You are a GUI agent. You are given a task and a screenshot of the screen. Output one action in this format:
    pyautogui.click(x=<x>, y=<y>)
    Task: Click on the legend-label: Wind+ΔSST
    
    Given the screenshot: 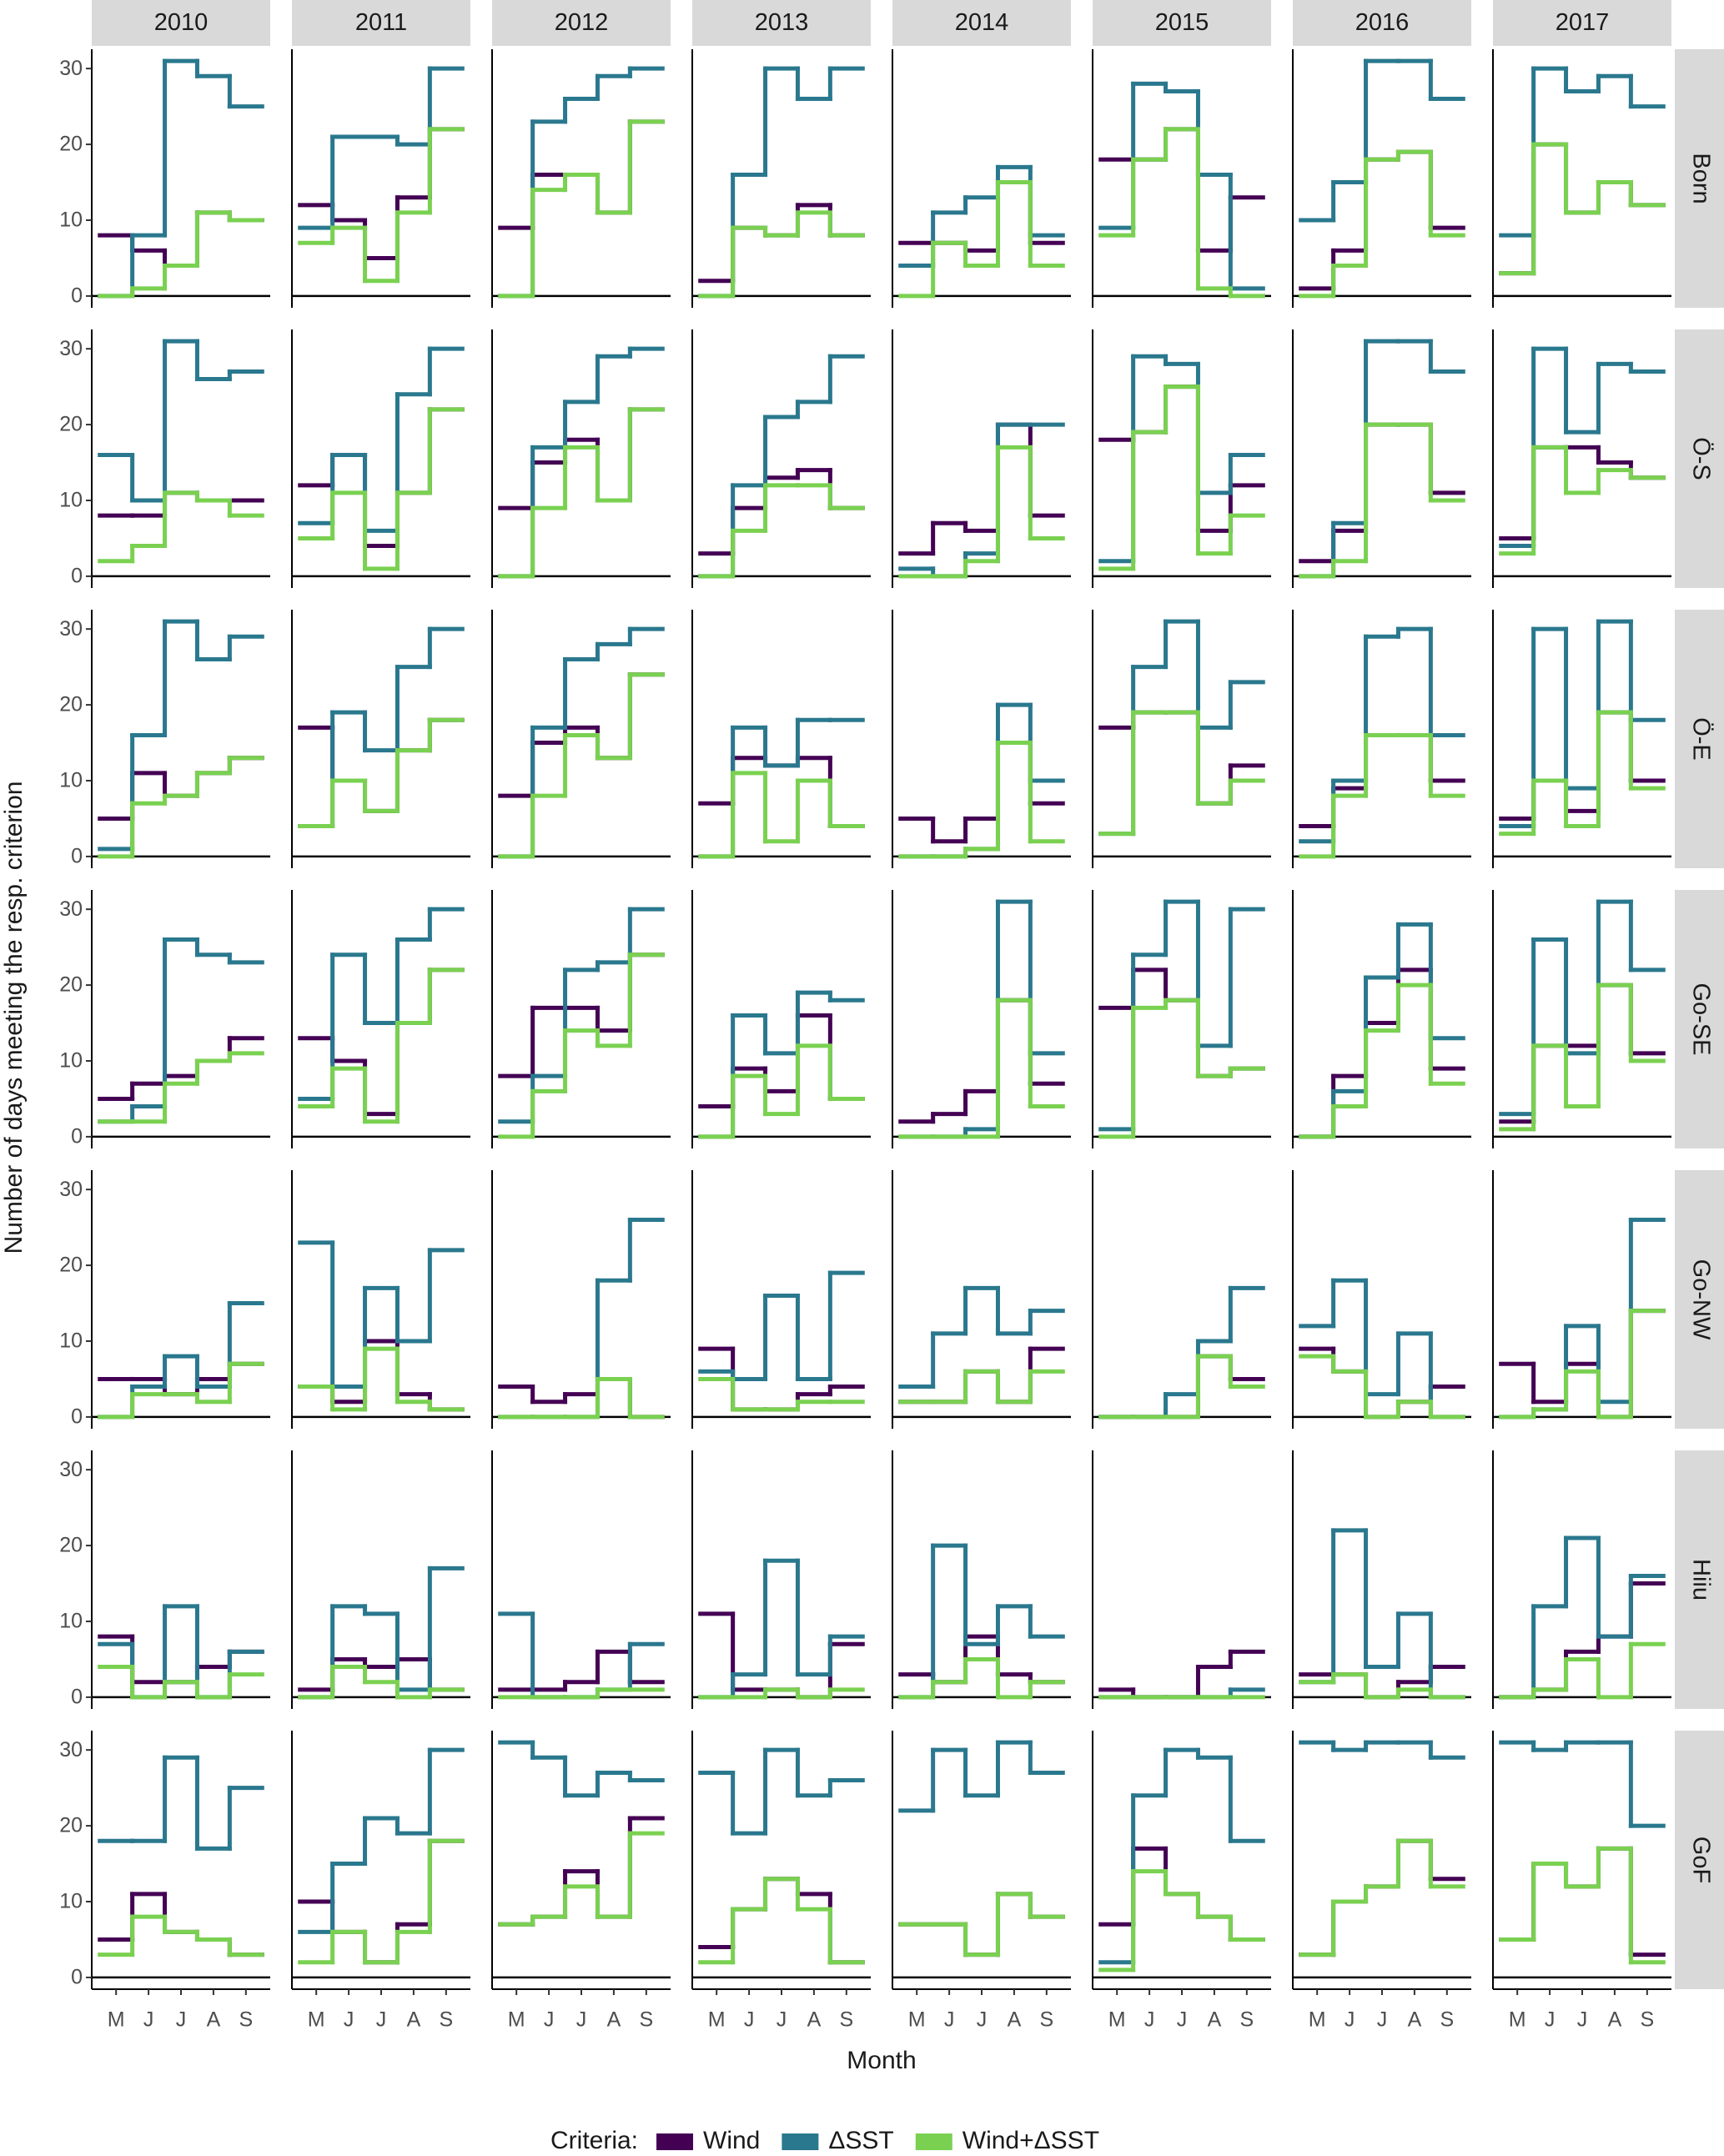 What is the action you would take?
    pyautogui.click(x=1031, y=2140)
    